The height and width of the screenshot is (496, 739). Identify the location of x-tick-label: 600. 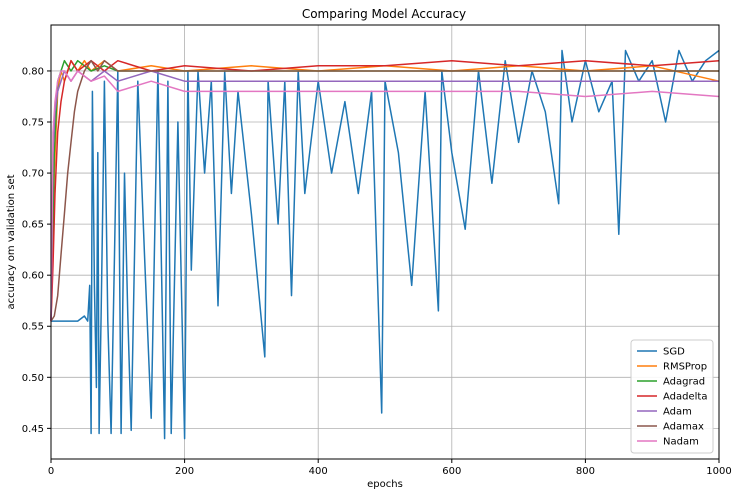
(451, 471).